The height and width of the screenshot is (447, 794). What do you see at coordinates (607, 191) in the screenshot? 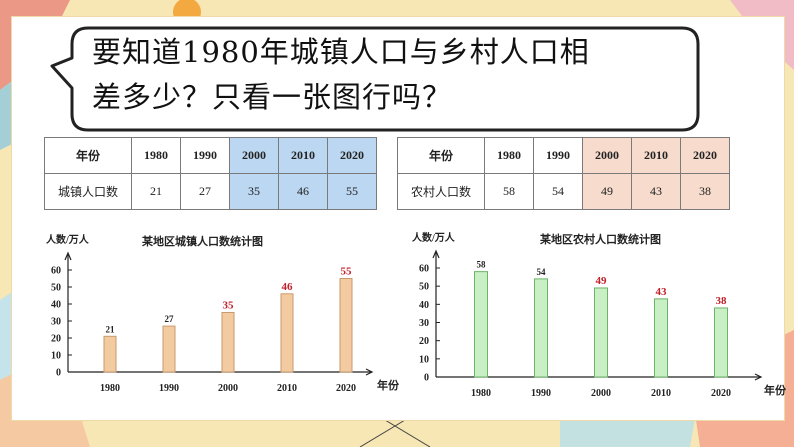
I see `value-cell: 49` at bounding box center [607, 191].